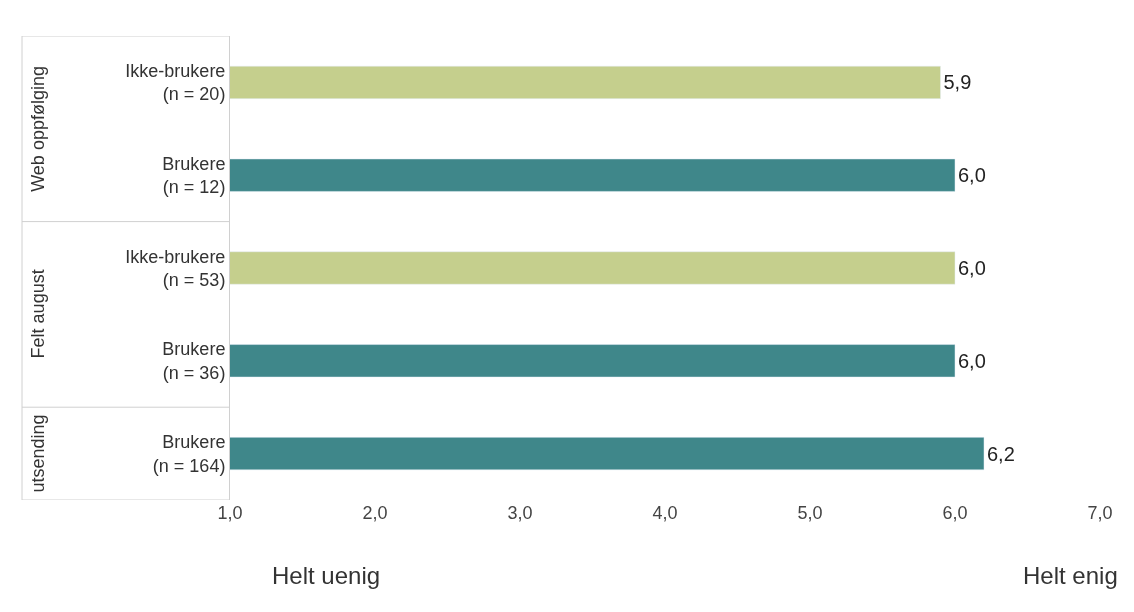 The width and height of the screenshot is (1134, 612). What do you see at coordinates (1070, 575) in the screenshot?
I see `text: Helt enig` at bounding box center [1070, 575].